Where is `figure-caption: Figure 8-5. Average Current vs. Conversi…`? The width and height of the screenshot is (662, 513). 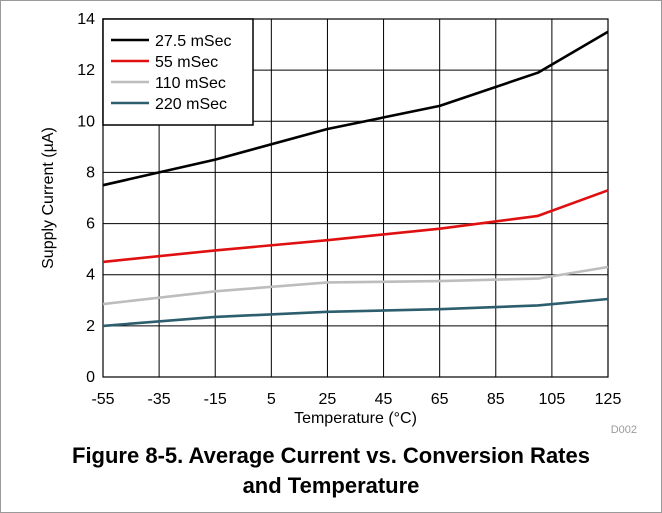 figure-caption: Figure 8-5. Average Current vs. Conversi… is located at coordinates (331, 471).